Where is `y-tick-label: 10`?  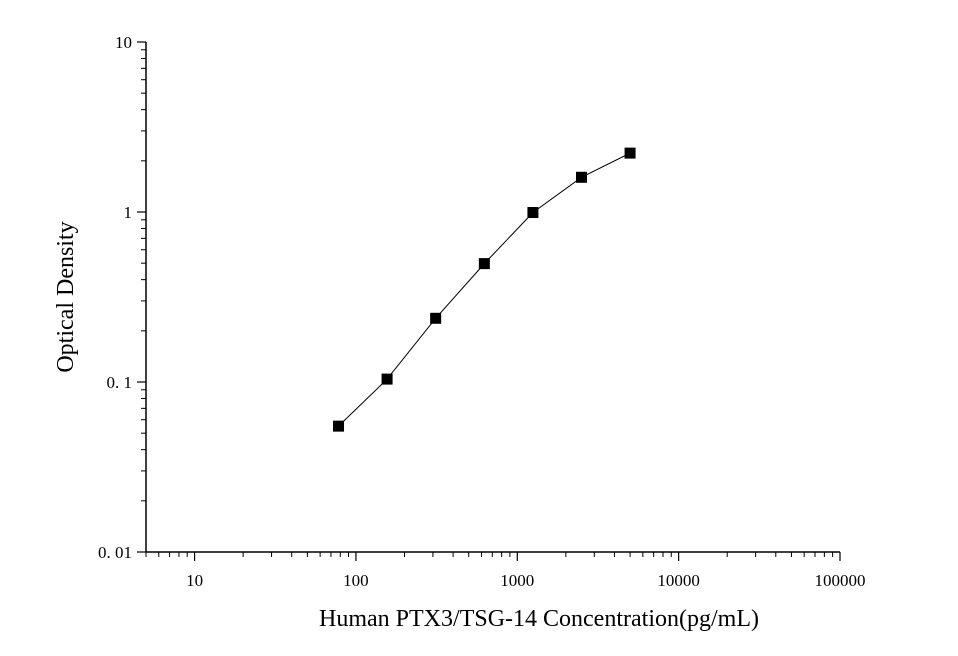
y-tick-label: 10 is located at coordinates (123, 42).